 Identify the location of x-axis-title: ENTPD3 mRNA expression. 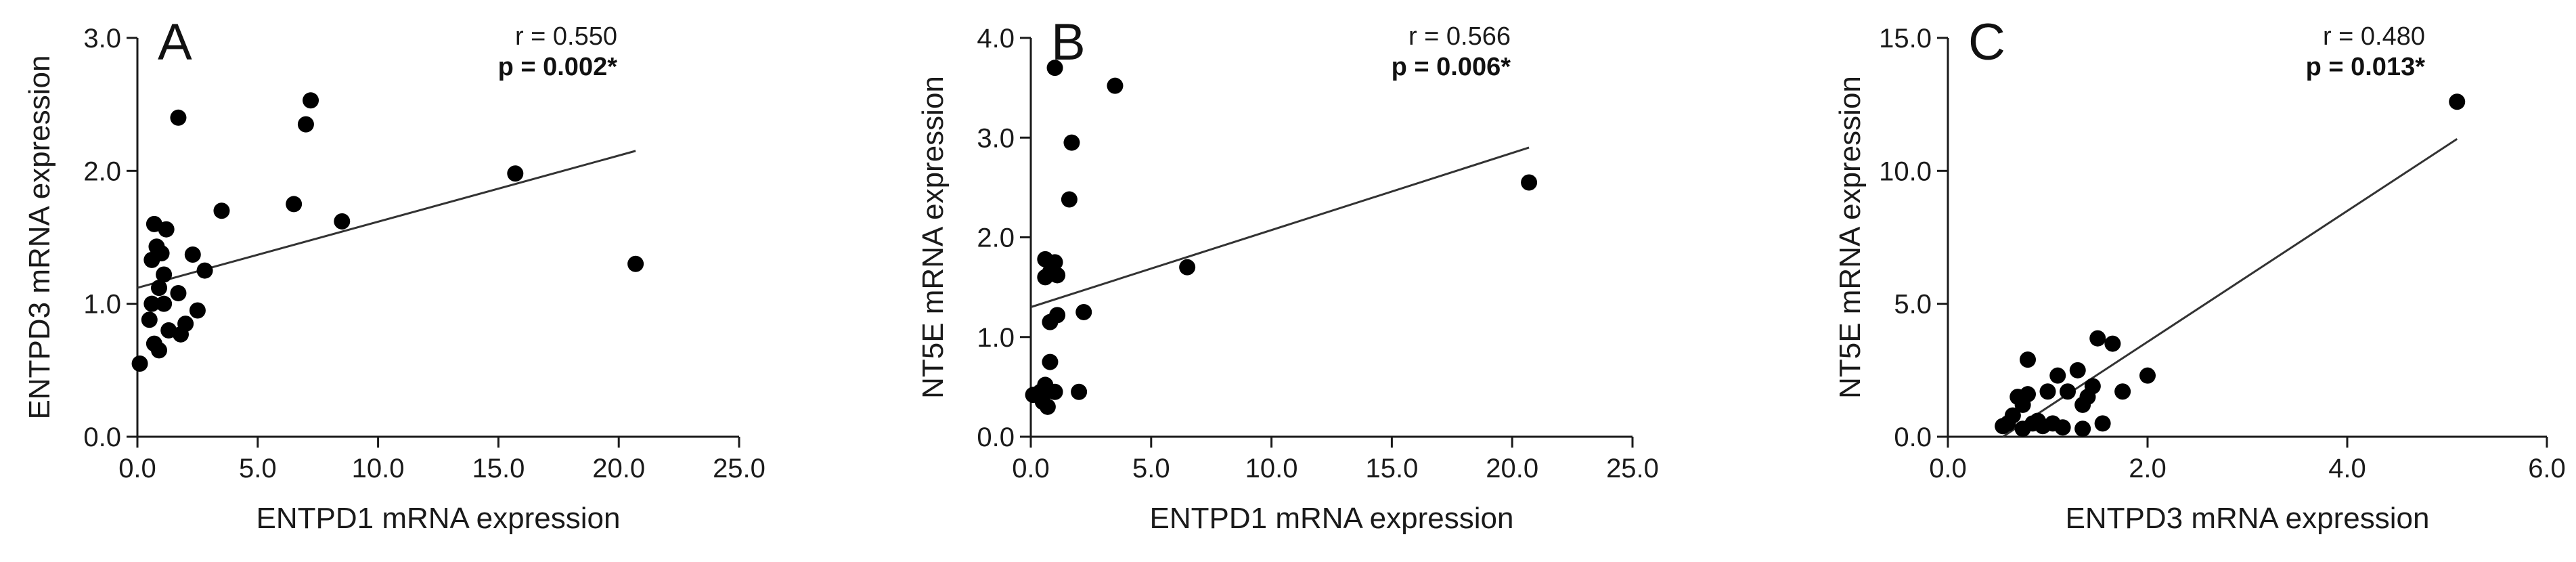
(2248, 518).